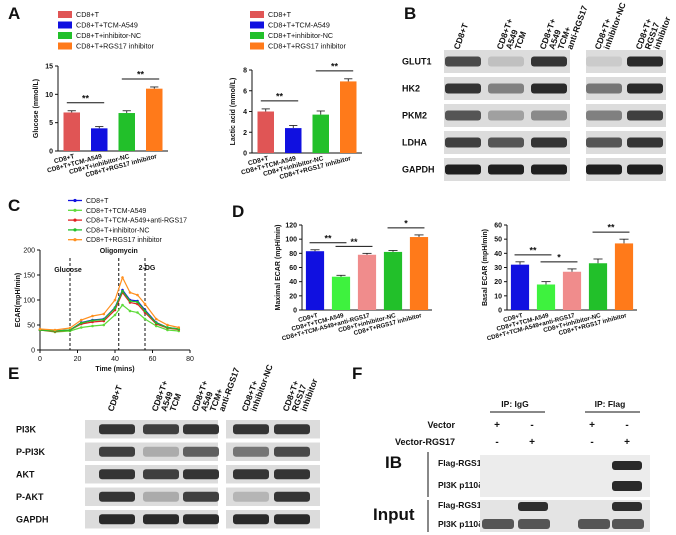  I want to click on y-axis-label: ECAR(mpH/min), so click(18, 300).